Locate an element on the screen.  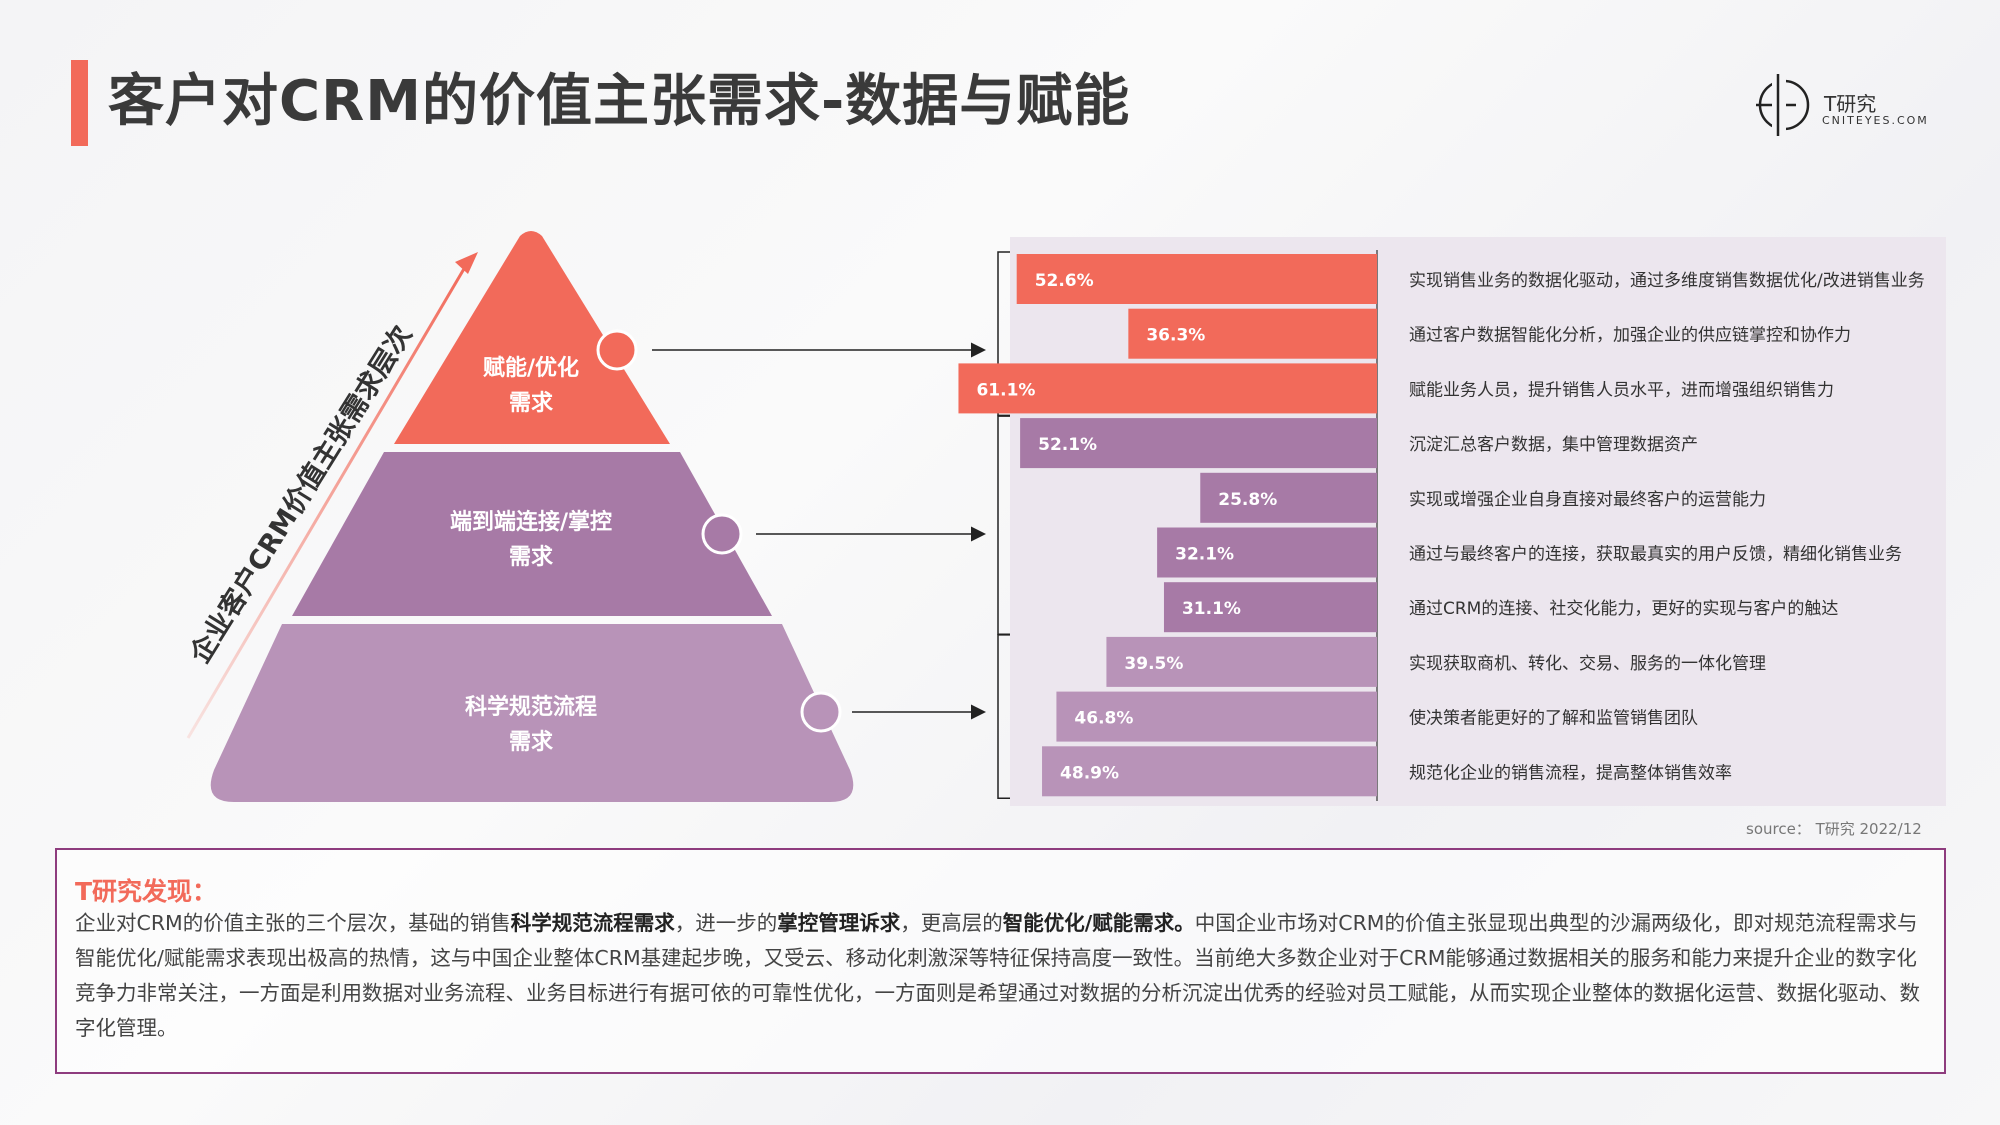
category-label-7: 通过CRM的连接、社交化能力，更好的实现与客户的触达 is located at coordinates (1623, 609).